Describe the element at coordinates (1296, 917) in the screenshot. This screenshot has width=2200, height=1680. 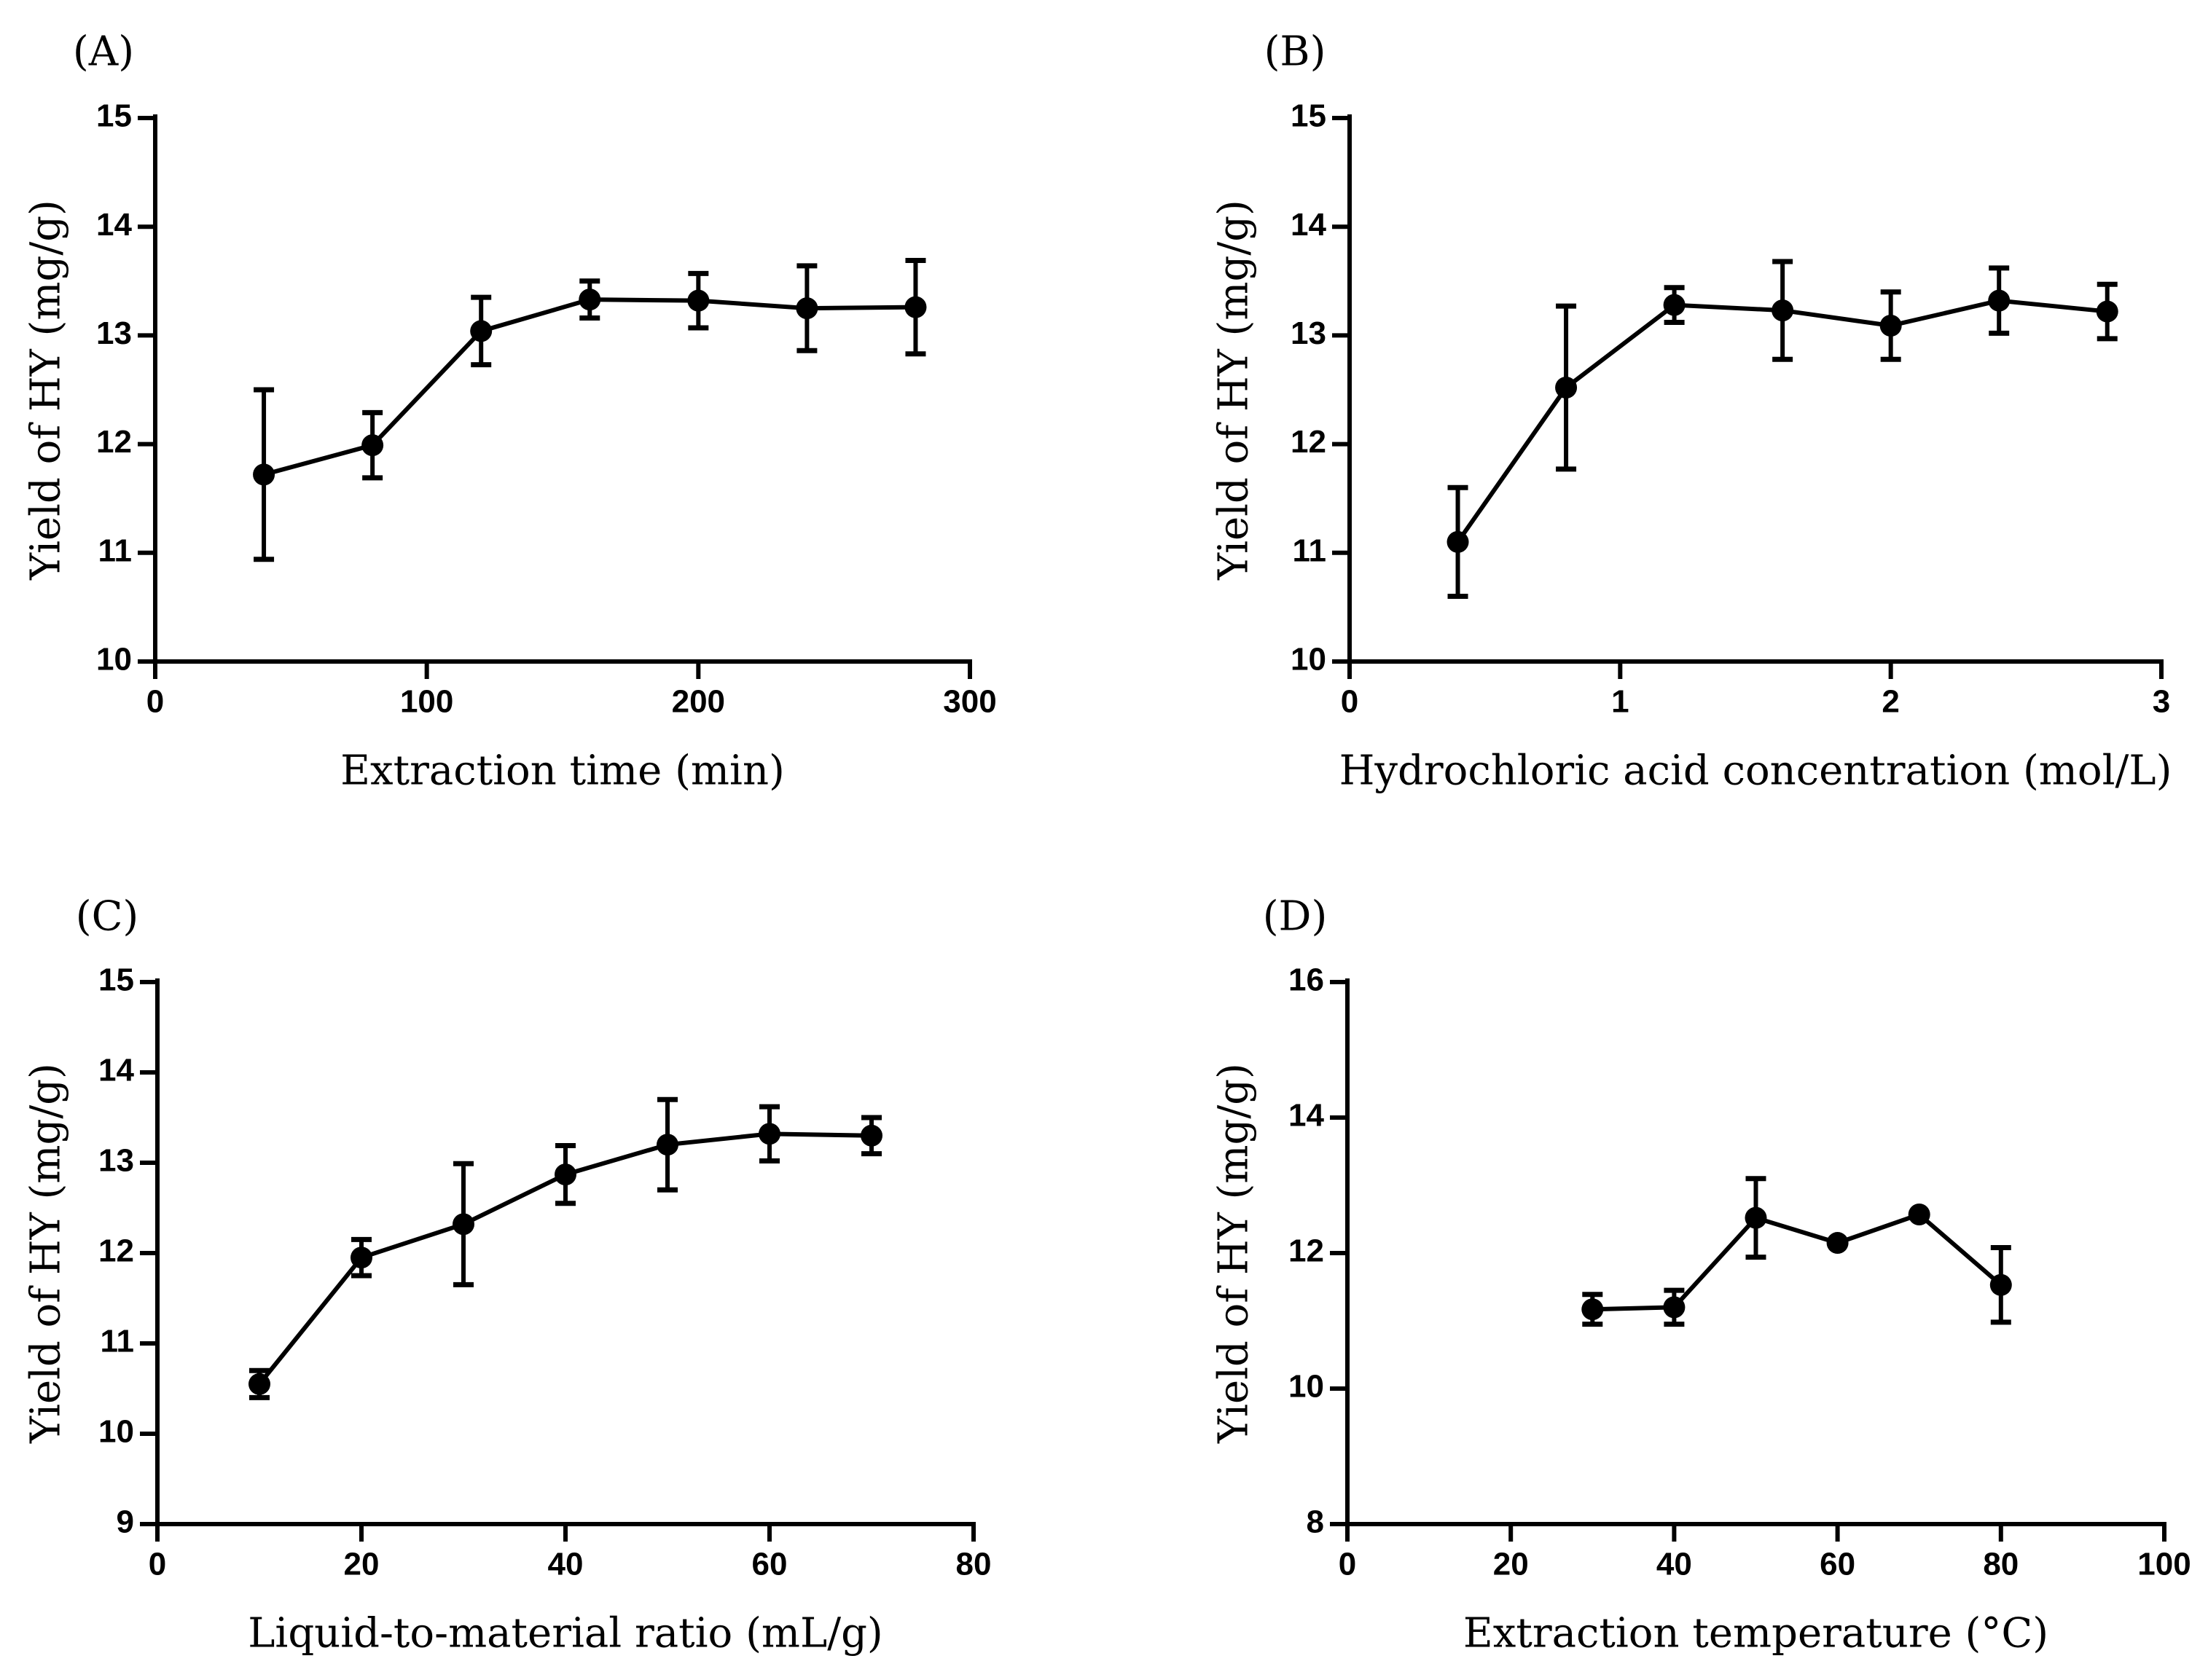
I see `panel-label: (D)` at that location.